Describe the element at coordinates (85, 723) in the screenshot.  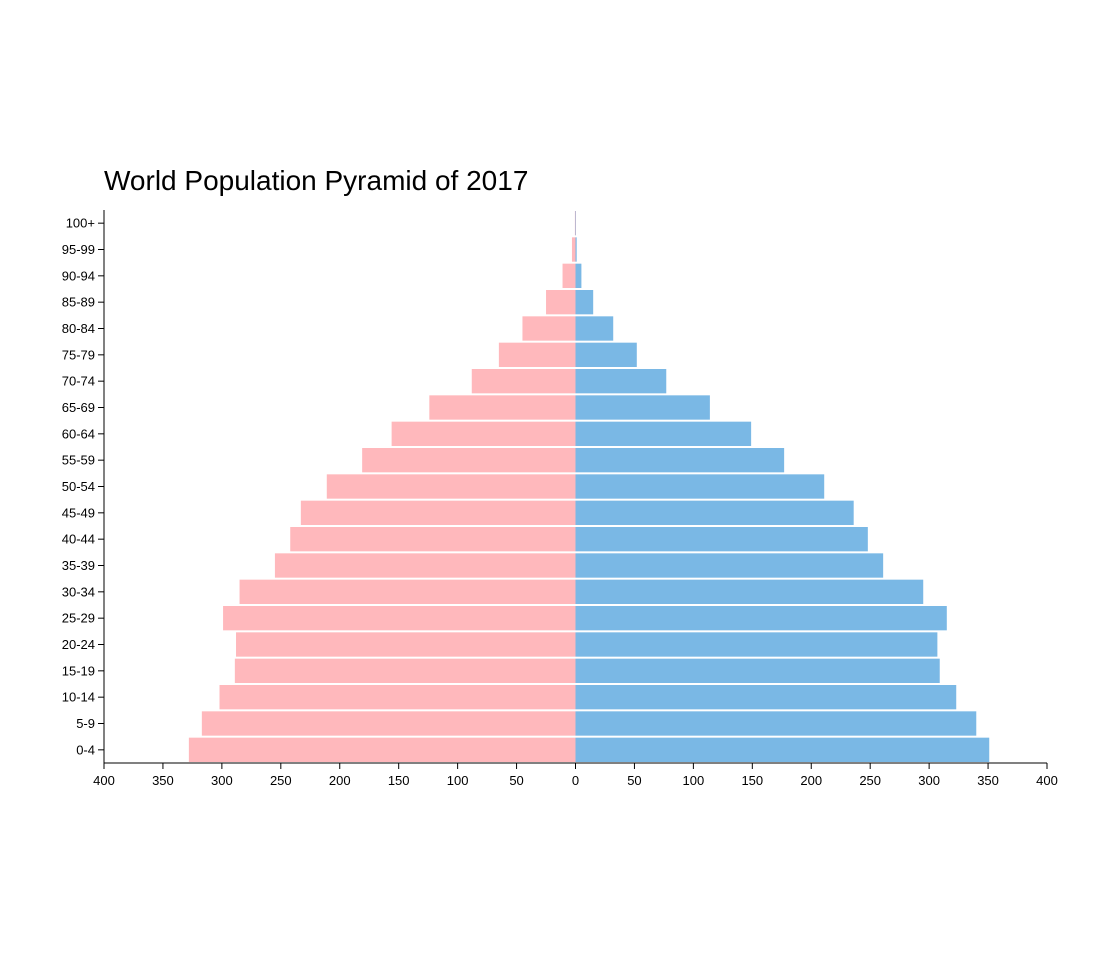
I see `y-tick-label: 5-9` at that location.